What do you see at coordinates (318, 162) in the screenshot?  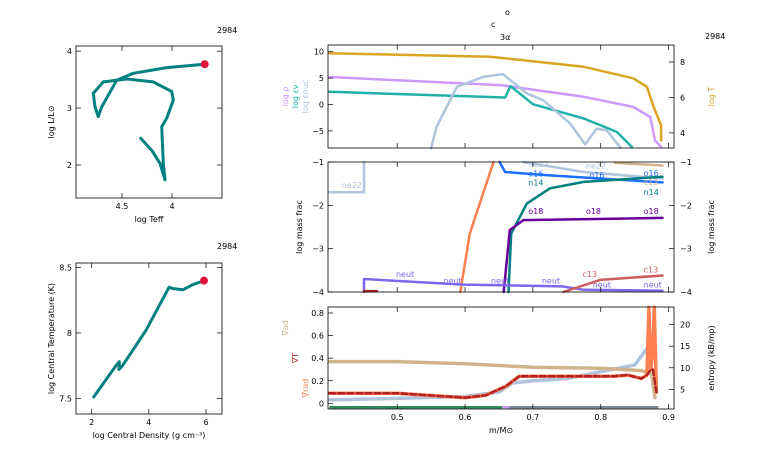 I see `y-tick-label: −1` at bounding box center [318, 162].